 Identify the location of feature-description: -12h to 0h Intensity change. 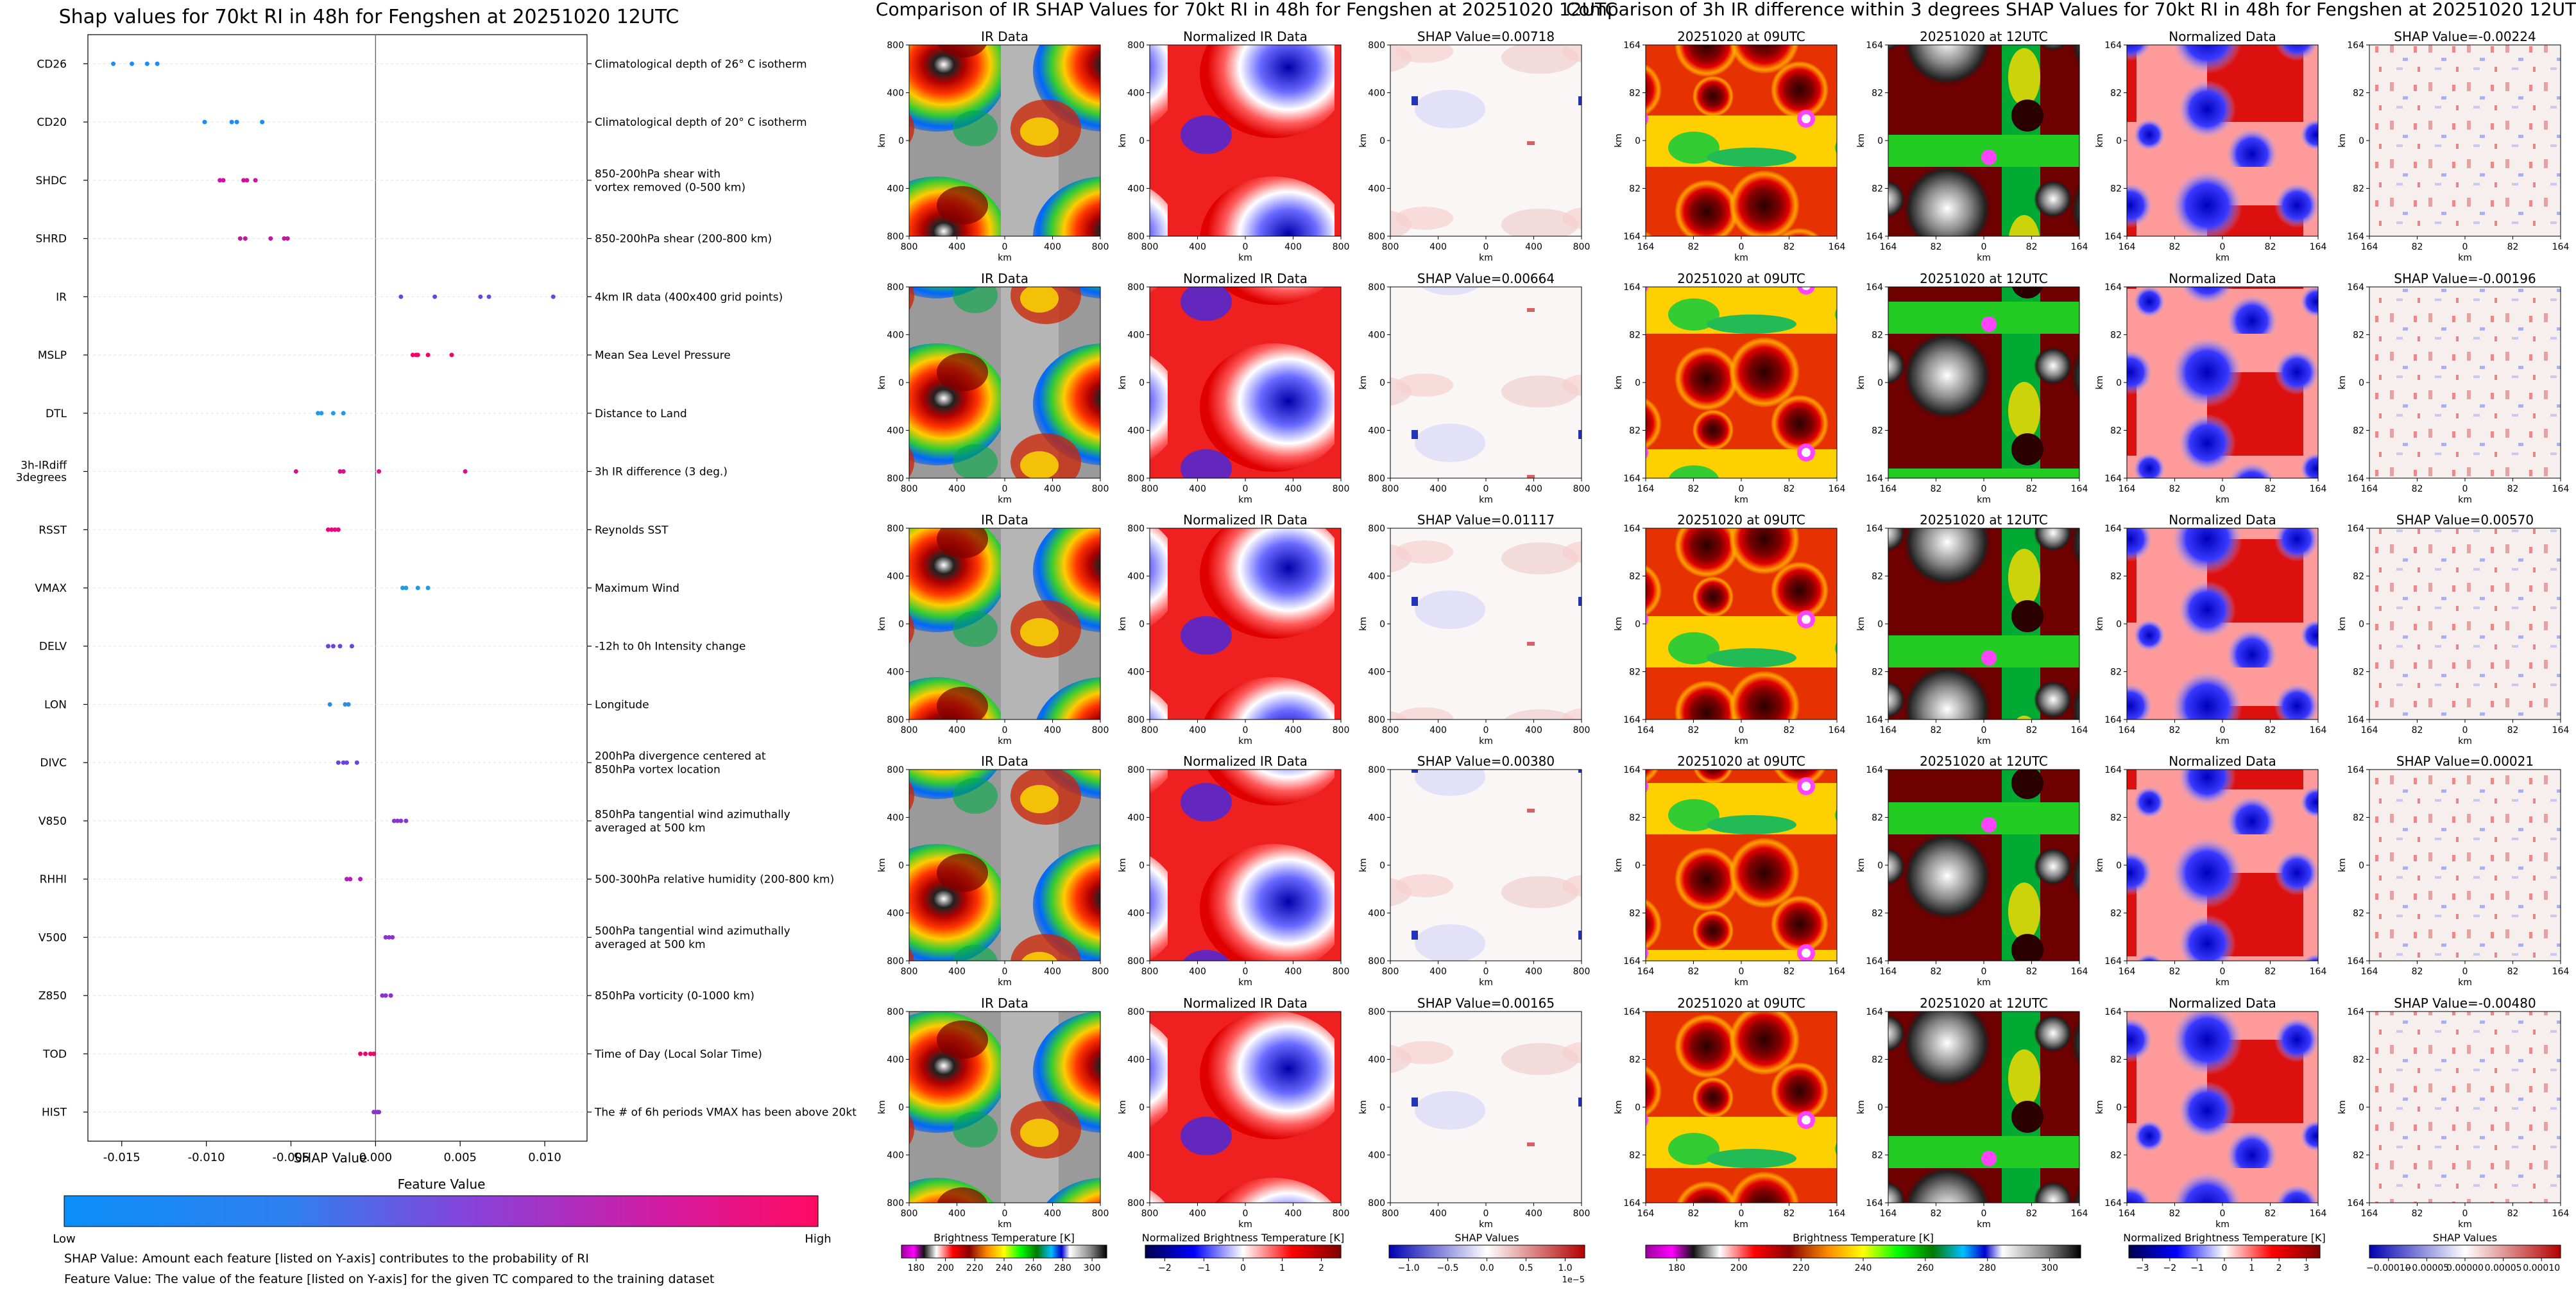
(671, 647).